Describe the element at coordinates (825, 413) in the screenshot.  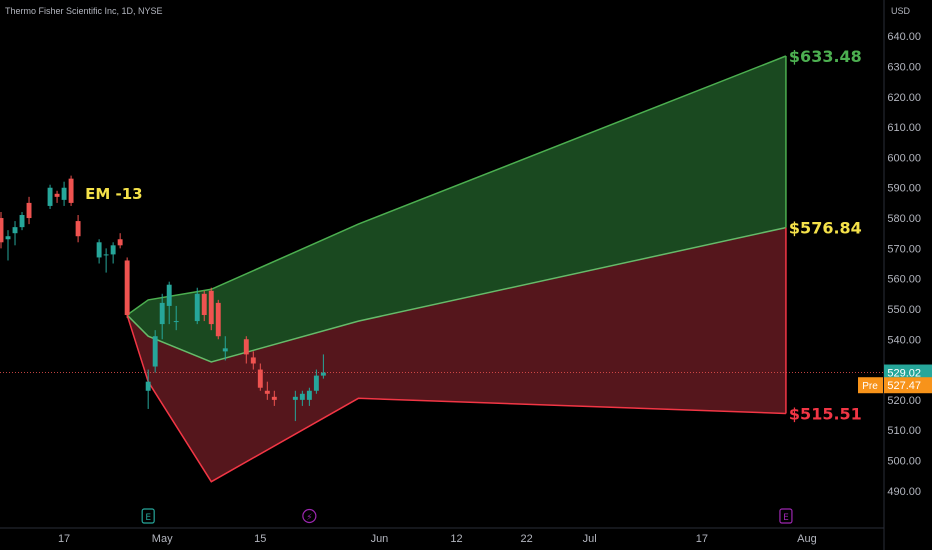
I see `annotation-lower: $515.51` at that location.